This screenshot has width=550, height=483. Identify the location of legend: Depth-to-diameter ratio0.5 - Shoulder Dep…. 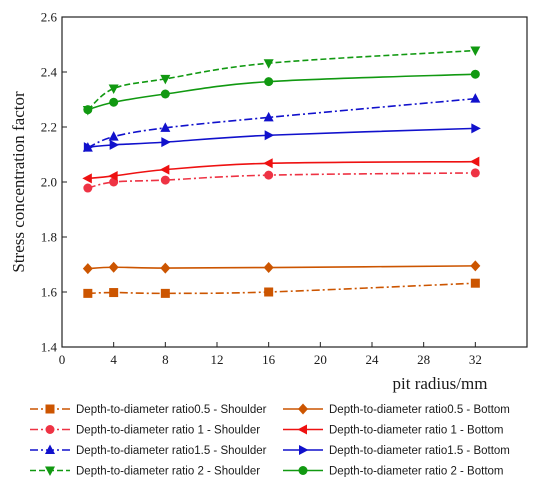
(270, 440).